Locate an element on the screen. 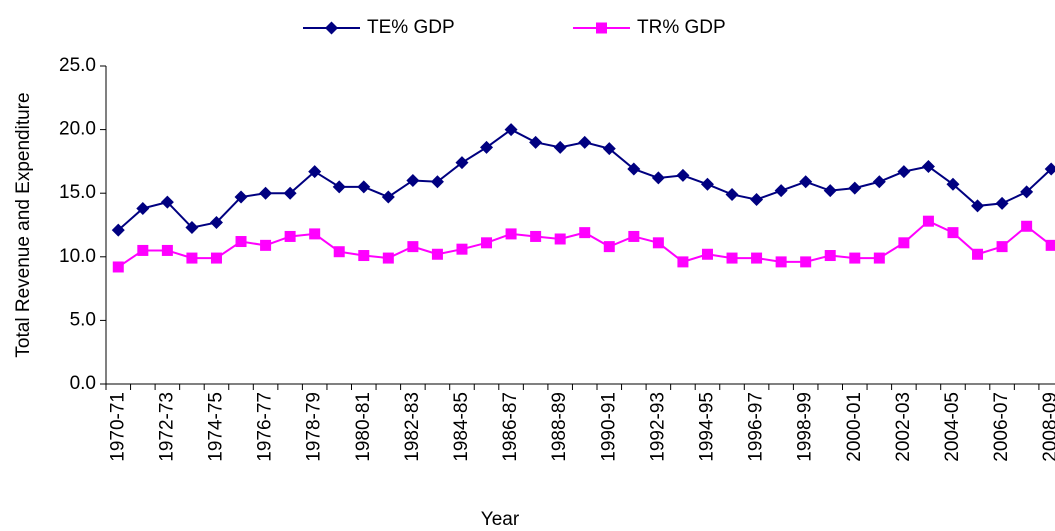 The height and width of the screenshot is (531, 1055). x-tick-label: 1974-75 is located at coordinates (215, 427).